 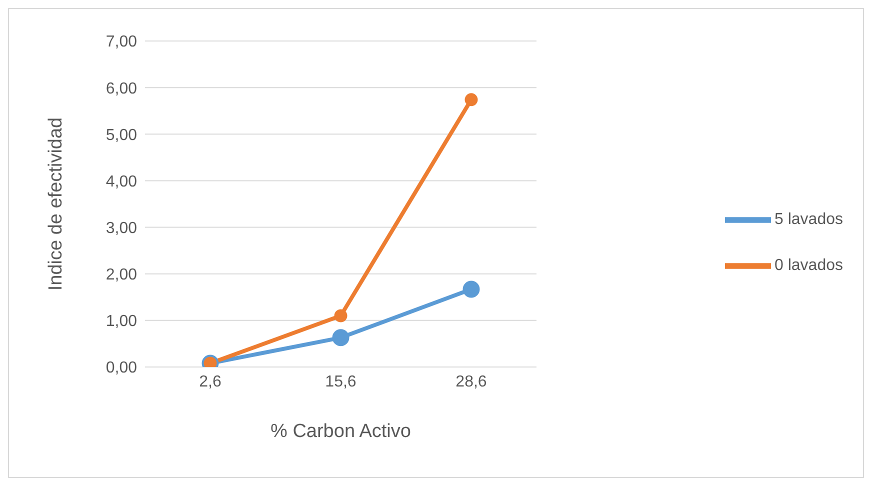 I want to click on x-tick-label: 2,6, so click(x=210, y=381).